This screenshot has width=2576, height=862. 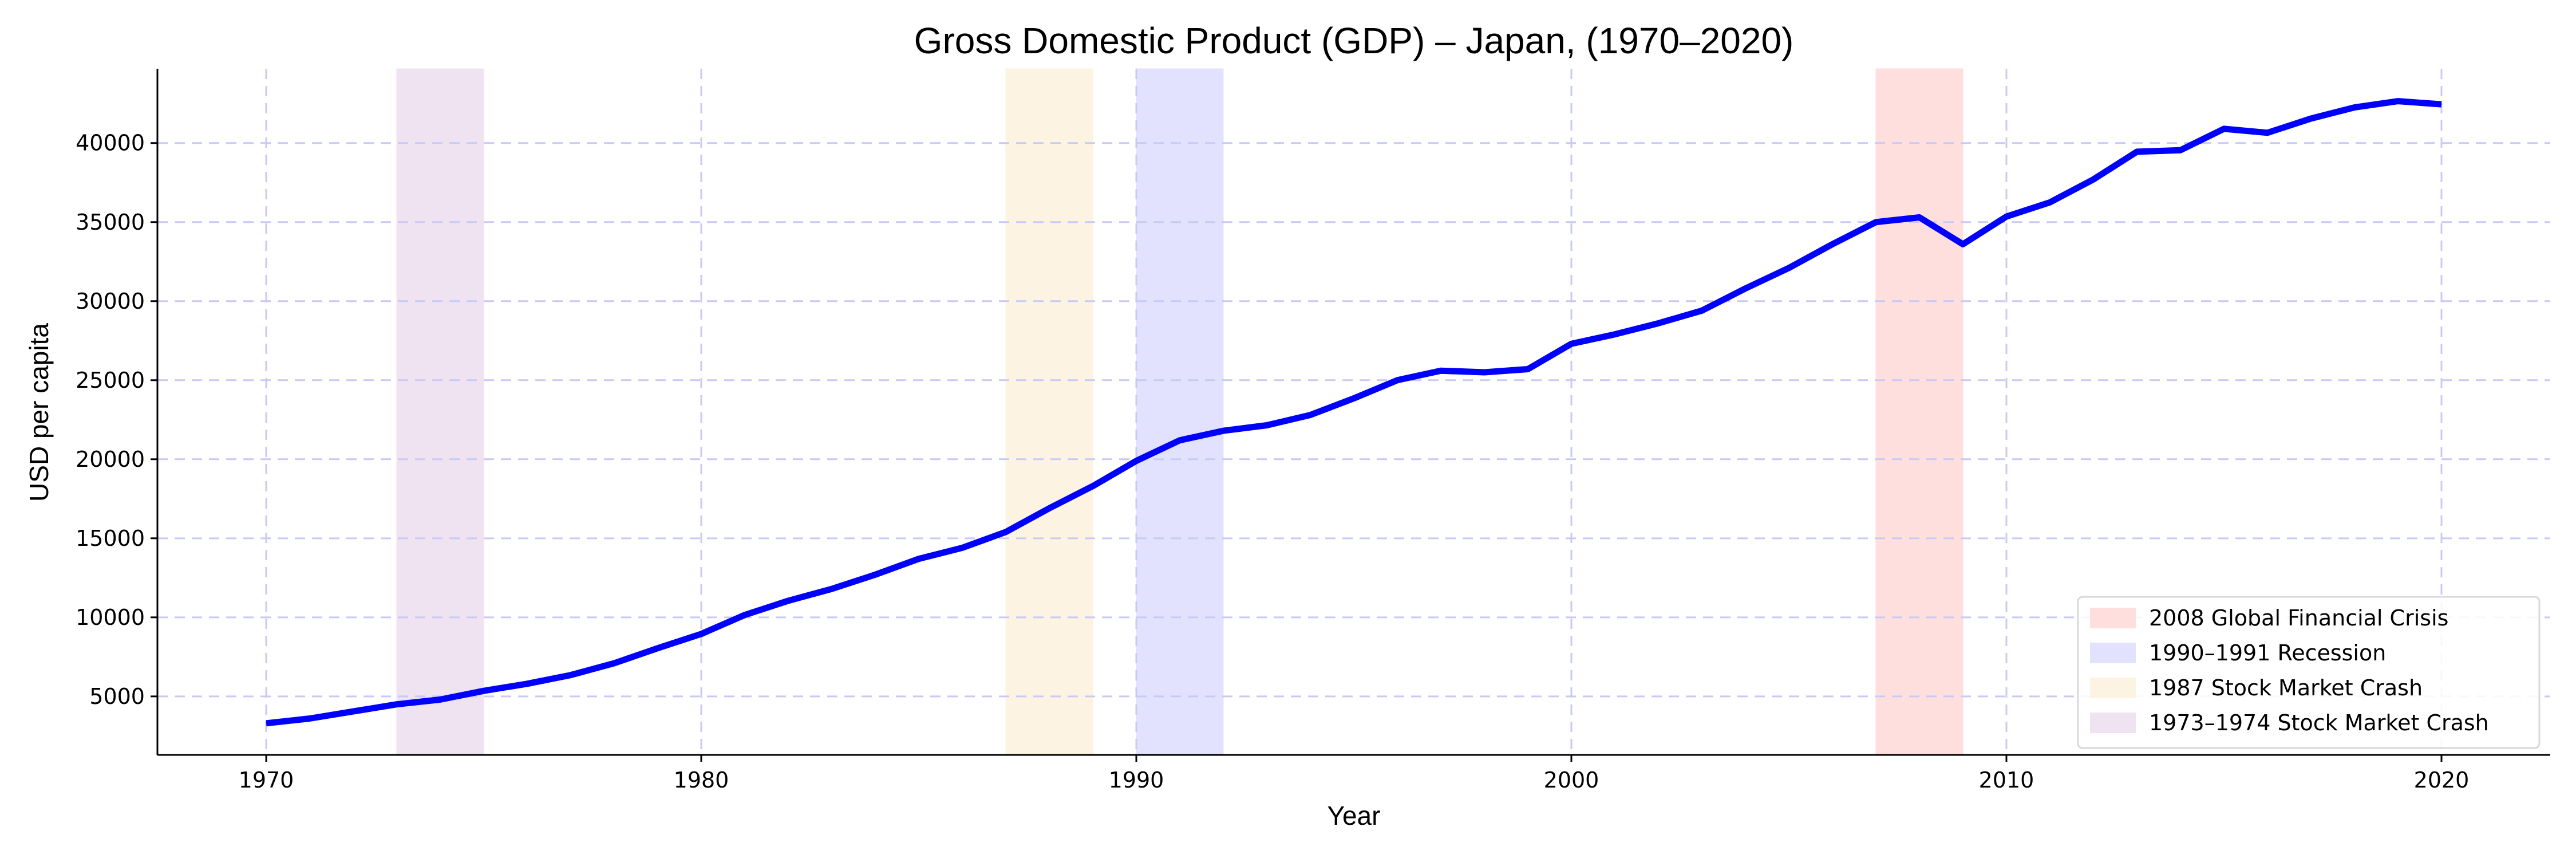 What do you see at coordinates (1571, 780) in the screenshot?
I see `x-tick-label: 2000` at bounding box center [1571, 780].